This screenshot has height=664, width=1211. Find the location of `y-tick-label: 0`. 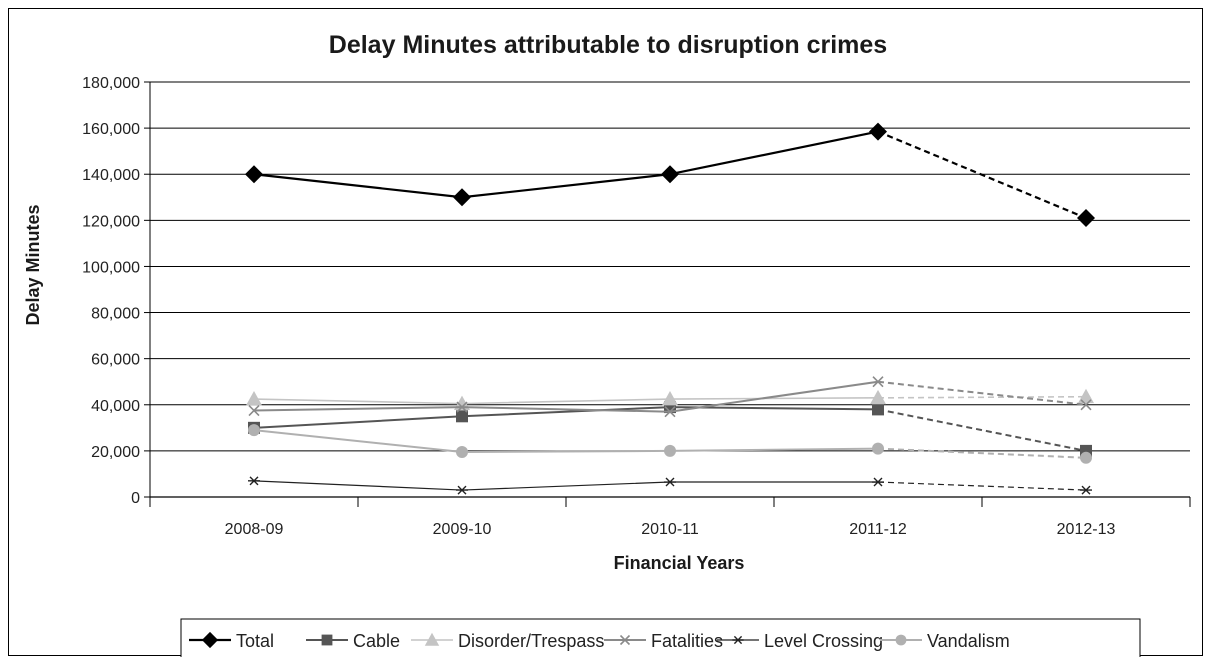

y-tick-label: 0 is located at coordinates (135, 498).